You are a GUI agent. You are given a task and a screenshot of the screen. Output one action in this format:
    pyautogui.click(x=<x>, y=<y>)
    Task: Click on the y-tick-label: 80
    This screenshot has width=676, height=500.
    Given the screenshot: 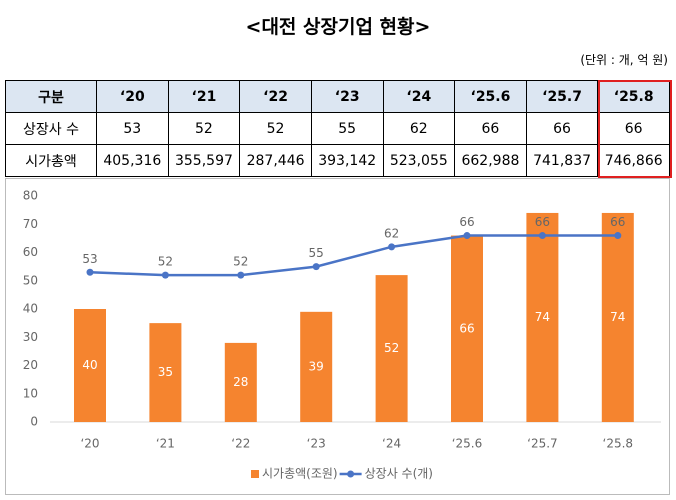 What is the action you would take?
    pyautogui.click(x=30, y=196)
    